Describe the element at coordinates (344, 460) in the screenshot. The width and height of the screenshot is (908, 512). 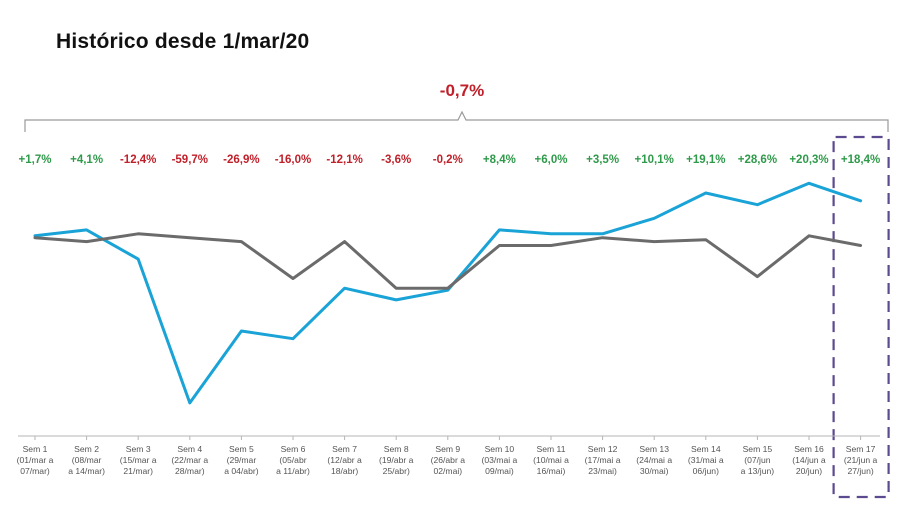
I see `x-tick-label: Sem 7 (12/abr a 18/abr)` at that location.